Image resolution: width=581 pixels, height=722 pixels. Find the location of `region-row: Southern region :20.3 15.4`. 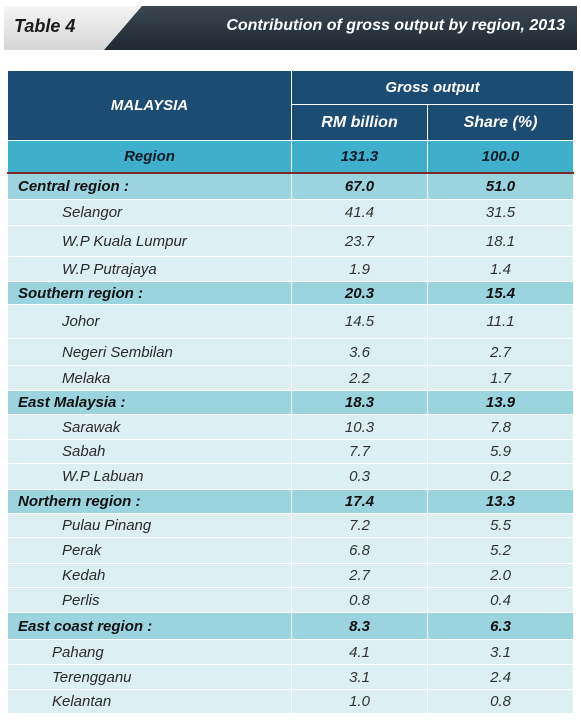

region-row: Southern region :20.3 15.4 is located at coordinates (291, 293).